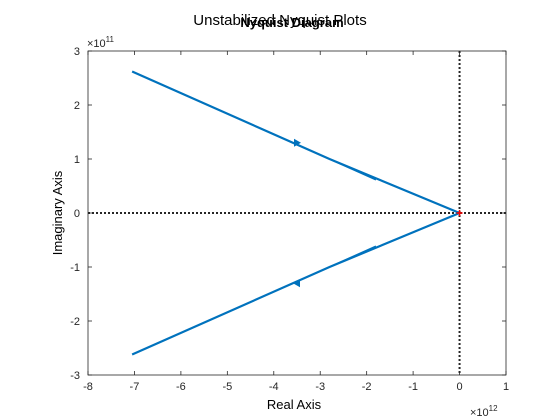 This screenshot has width=560, height=420. I want to click on y-tick-label: -1, so click(75, 268).